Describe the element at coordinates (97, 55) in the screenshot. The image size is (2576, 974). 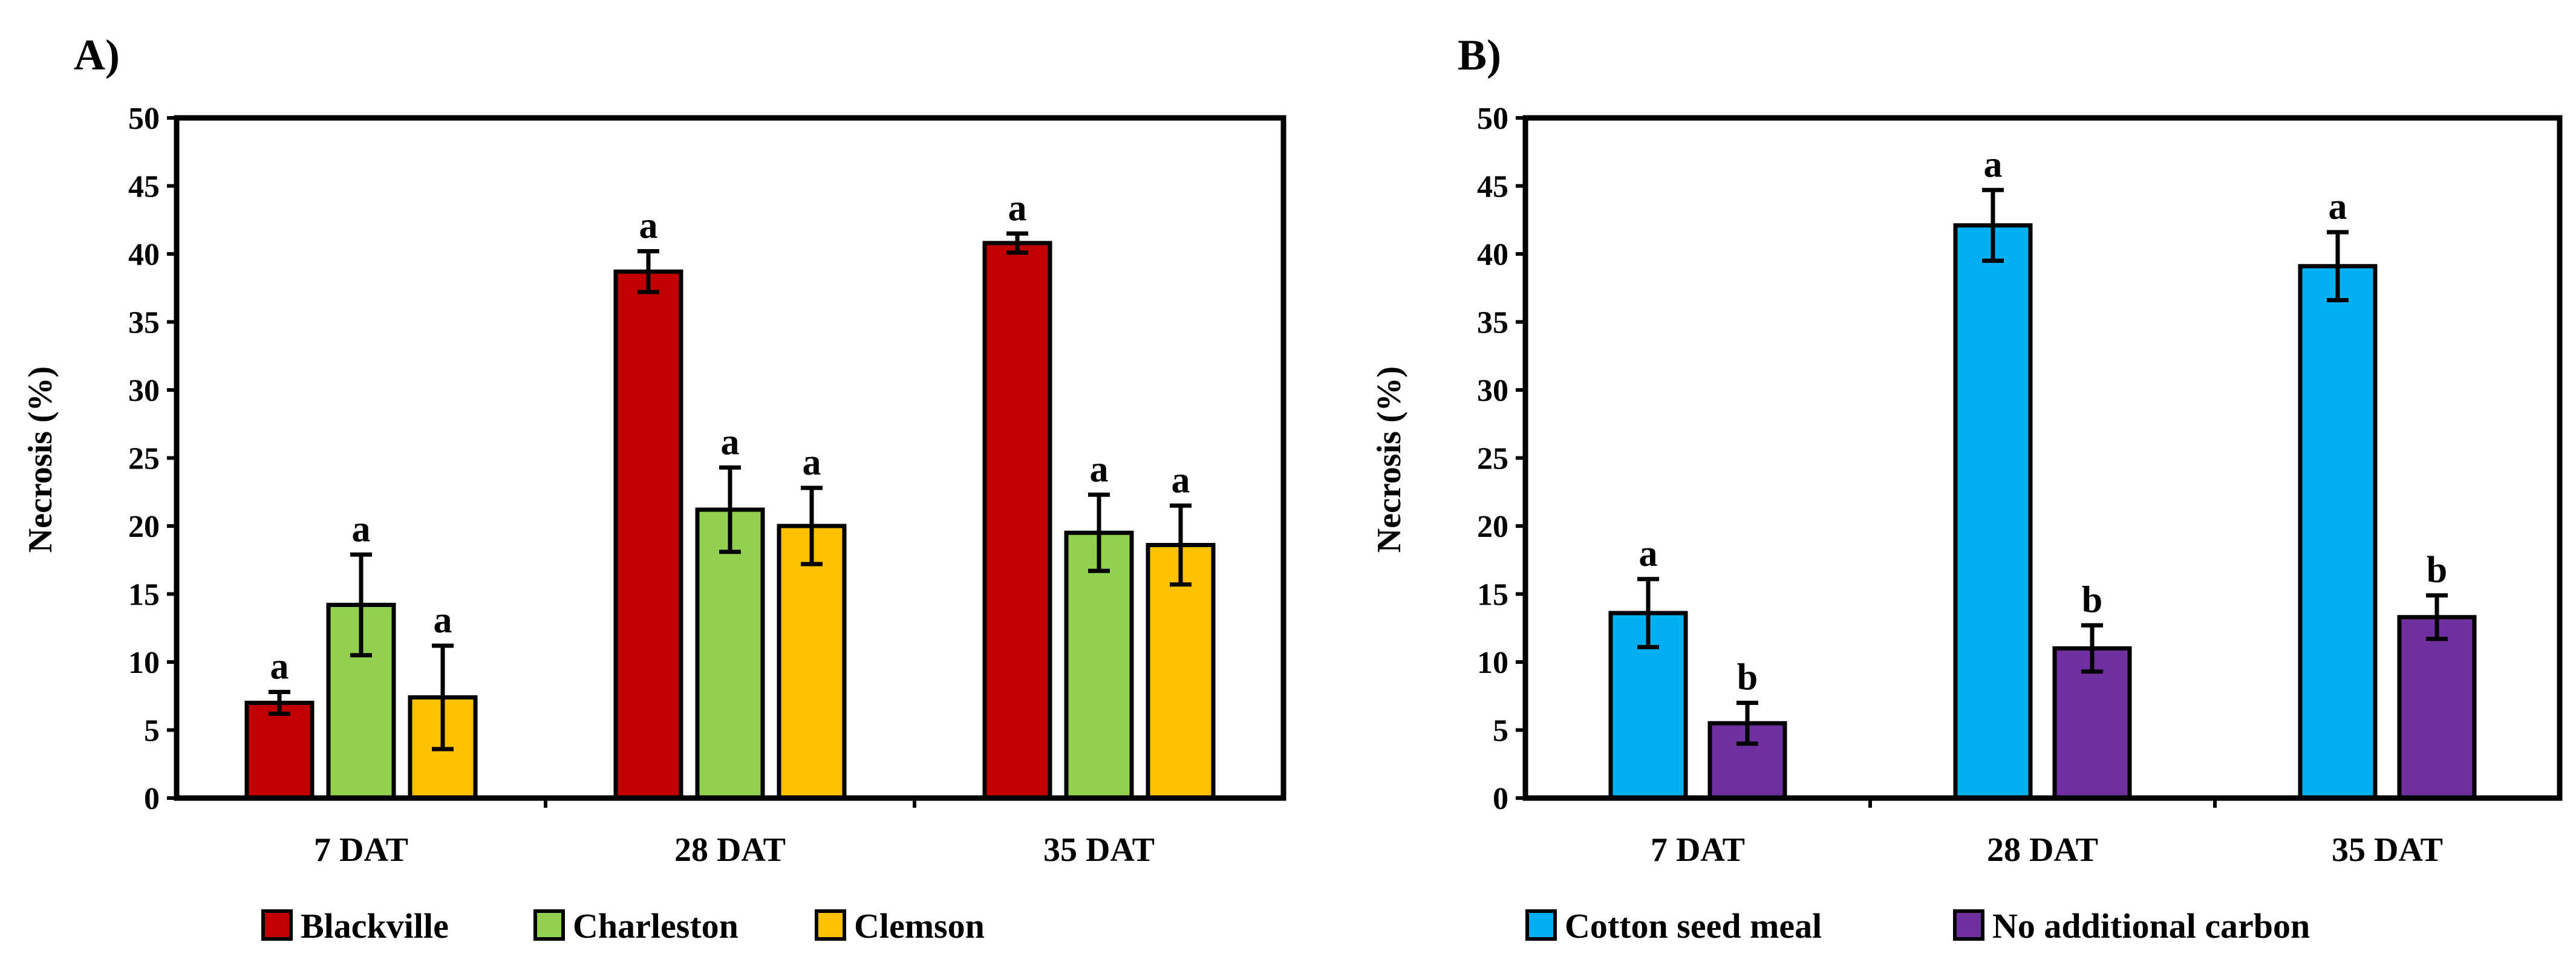
I see `panel-a-label: A)` at that location.